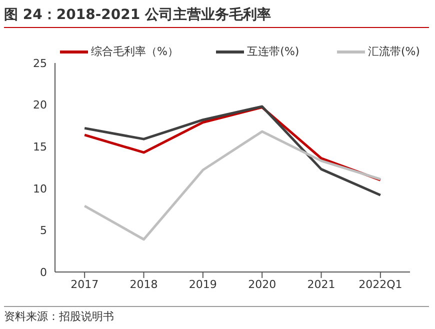 The image size is (435, 329). What do you see at coordinates (40, 147) in the screenshot?
I see `y-tick-label: 15` at bounding box center [40, 147].